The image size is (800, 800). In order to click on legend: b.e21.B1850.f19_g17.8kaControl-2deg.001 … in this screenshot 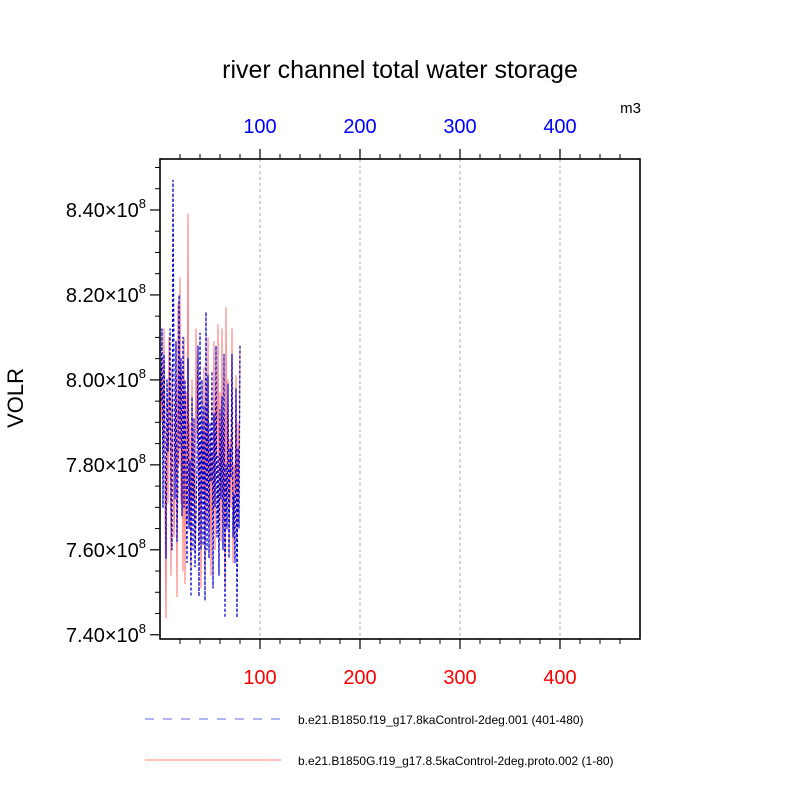, I will do `click(379, 740)`.